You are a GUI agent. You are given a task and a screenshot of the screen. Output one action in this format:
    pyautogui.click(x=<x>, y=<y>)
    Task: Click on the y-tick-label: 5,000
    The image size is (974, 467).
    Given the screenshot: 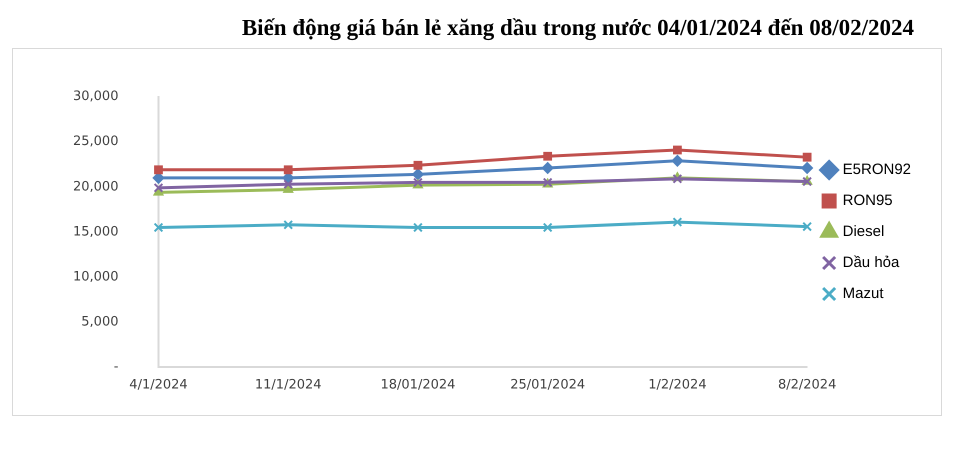 What is the action you would take?
    pyautogui.click(x=99, y=322)
    